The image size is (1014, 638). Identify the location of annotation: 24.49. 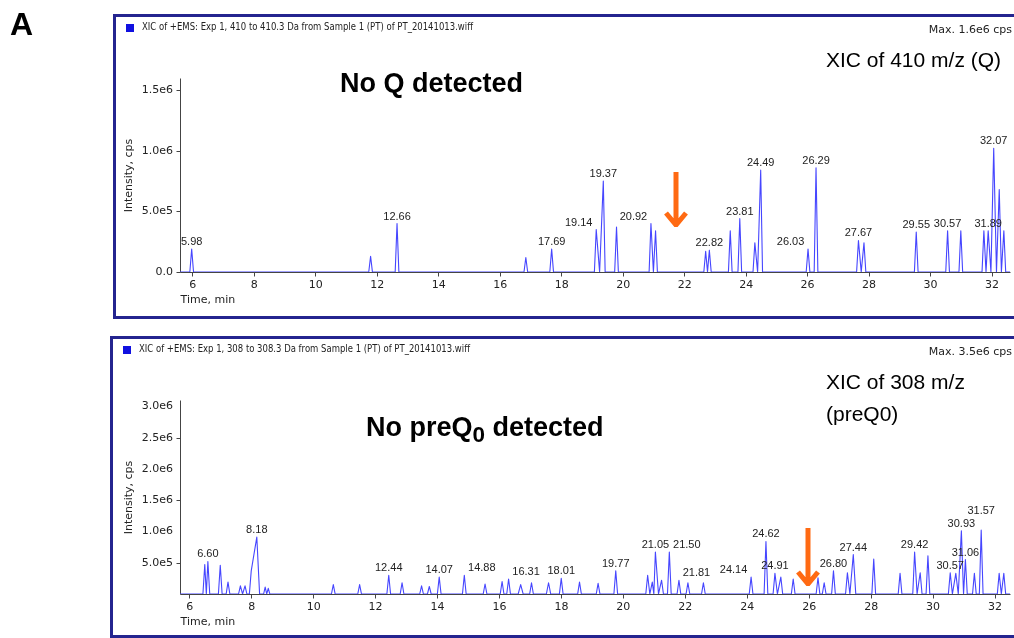
(760, 162).